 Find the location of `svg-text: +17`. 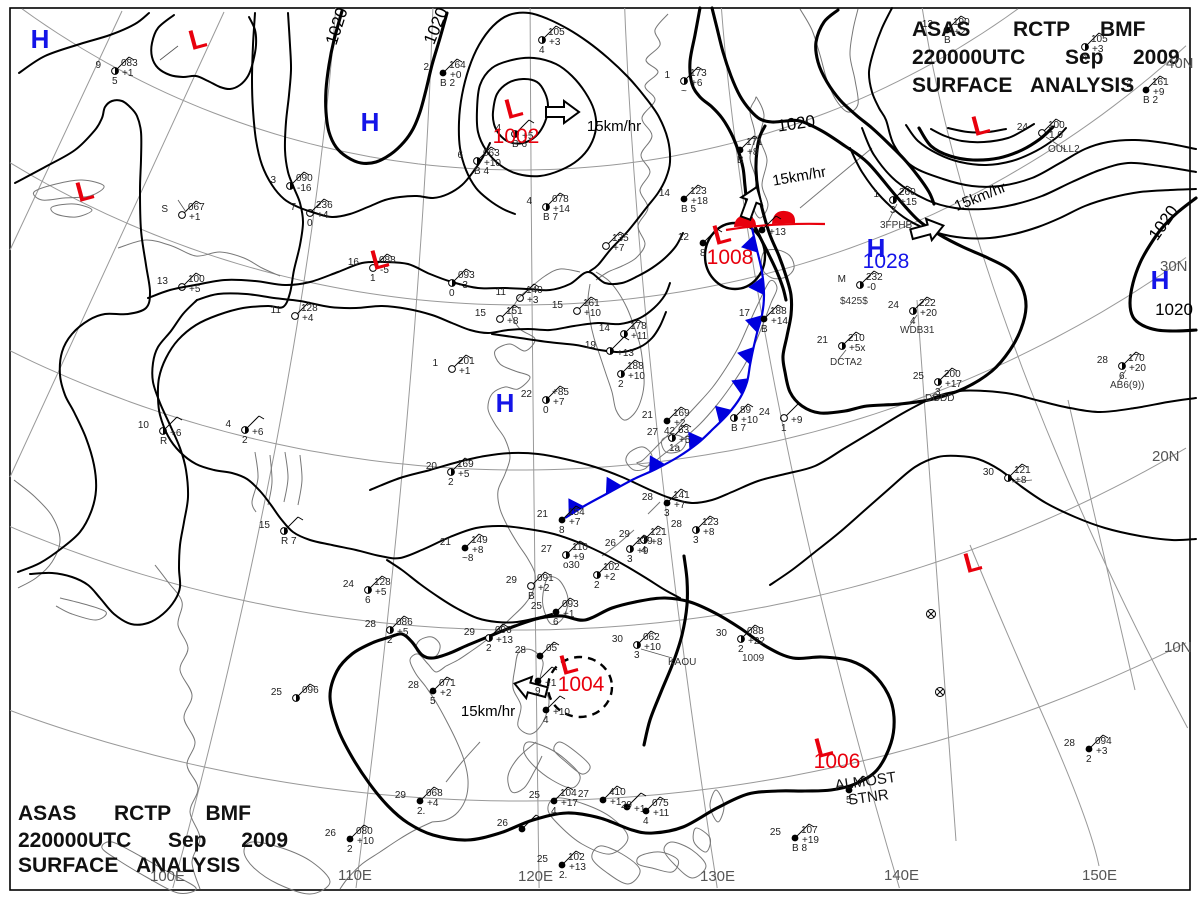

svg-text: +17 is located at coordinates (569, 803).